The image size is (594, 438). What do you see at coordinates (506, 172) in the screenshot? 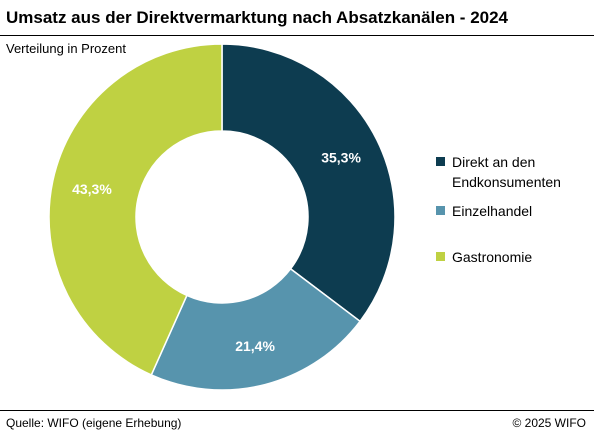
I see `legend-label-direkt: Direkt an den Endkonsumenten` at bounding box center [506, 172].